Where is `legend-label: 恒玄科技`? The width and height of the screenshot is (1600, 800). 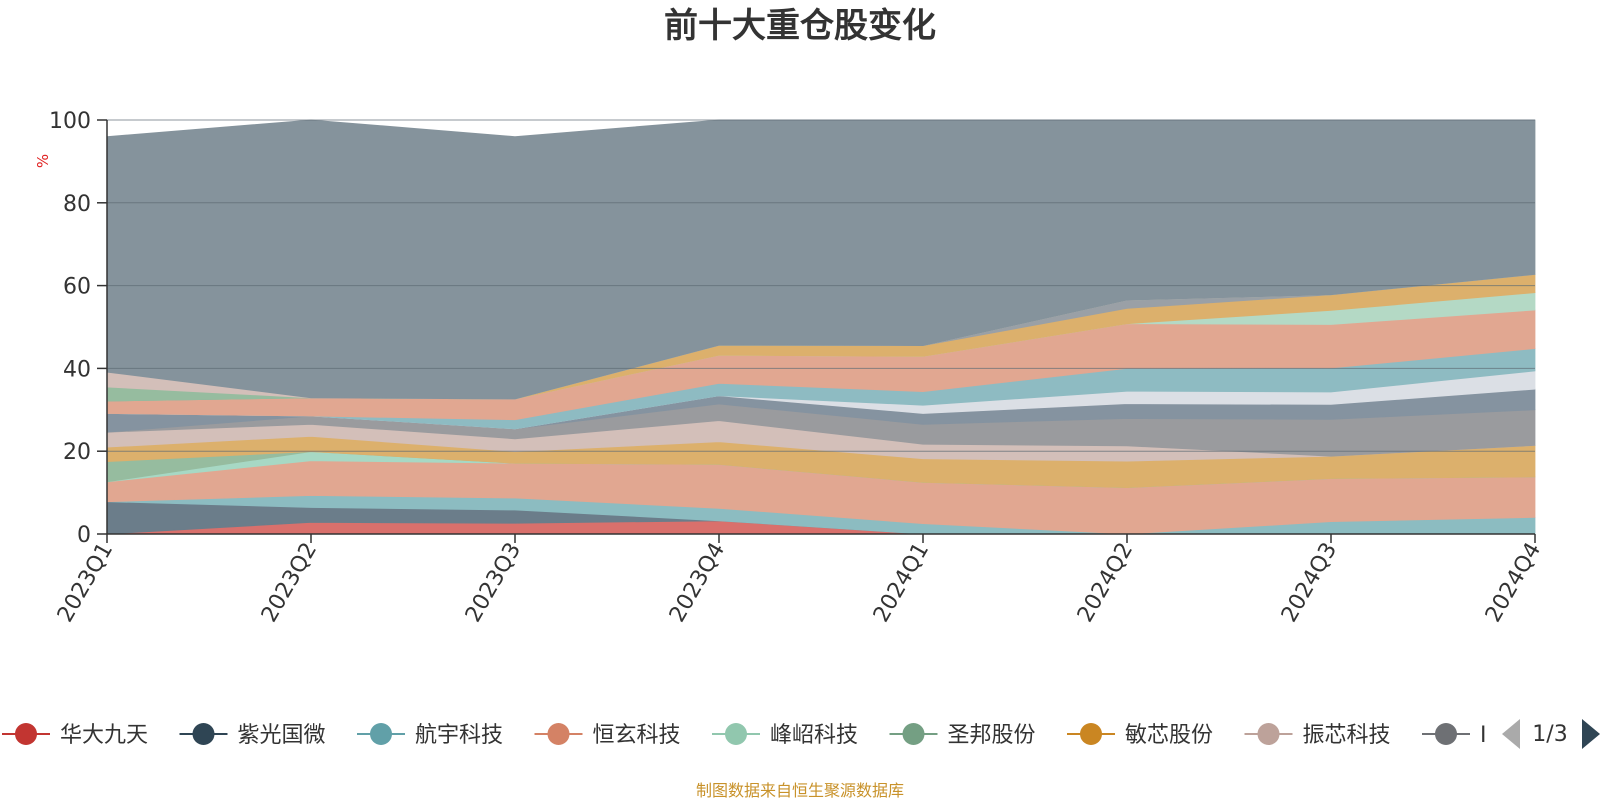
legend-label: 恒玄科技 is located at coordinates (637, 735).